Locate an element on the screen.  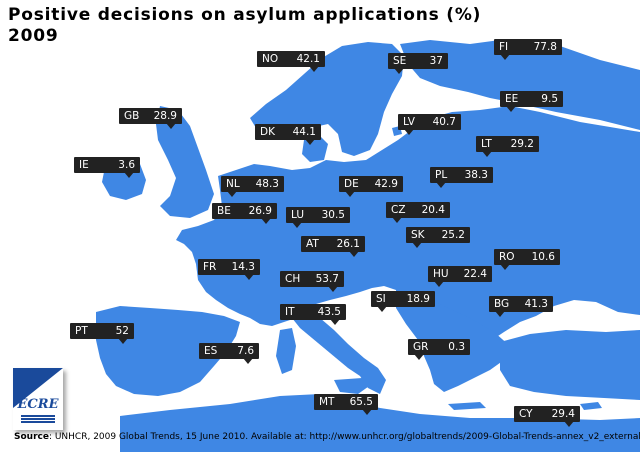
logo-triangle is located at coordinates (38, 388).